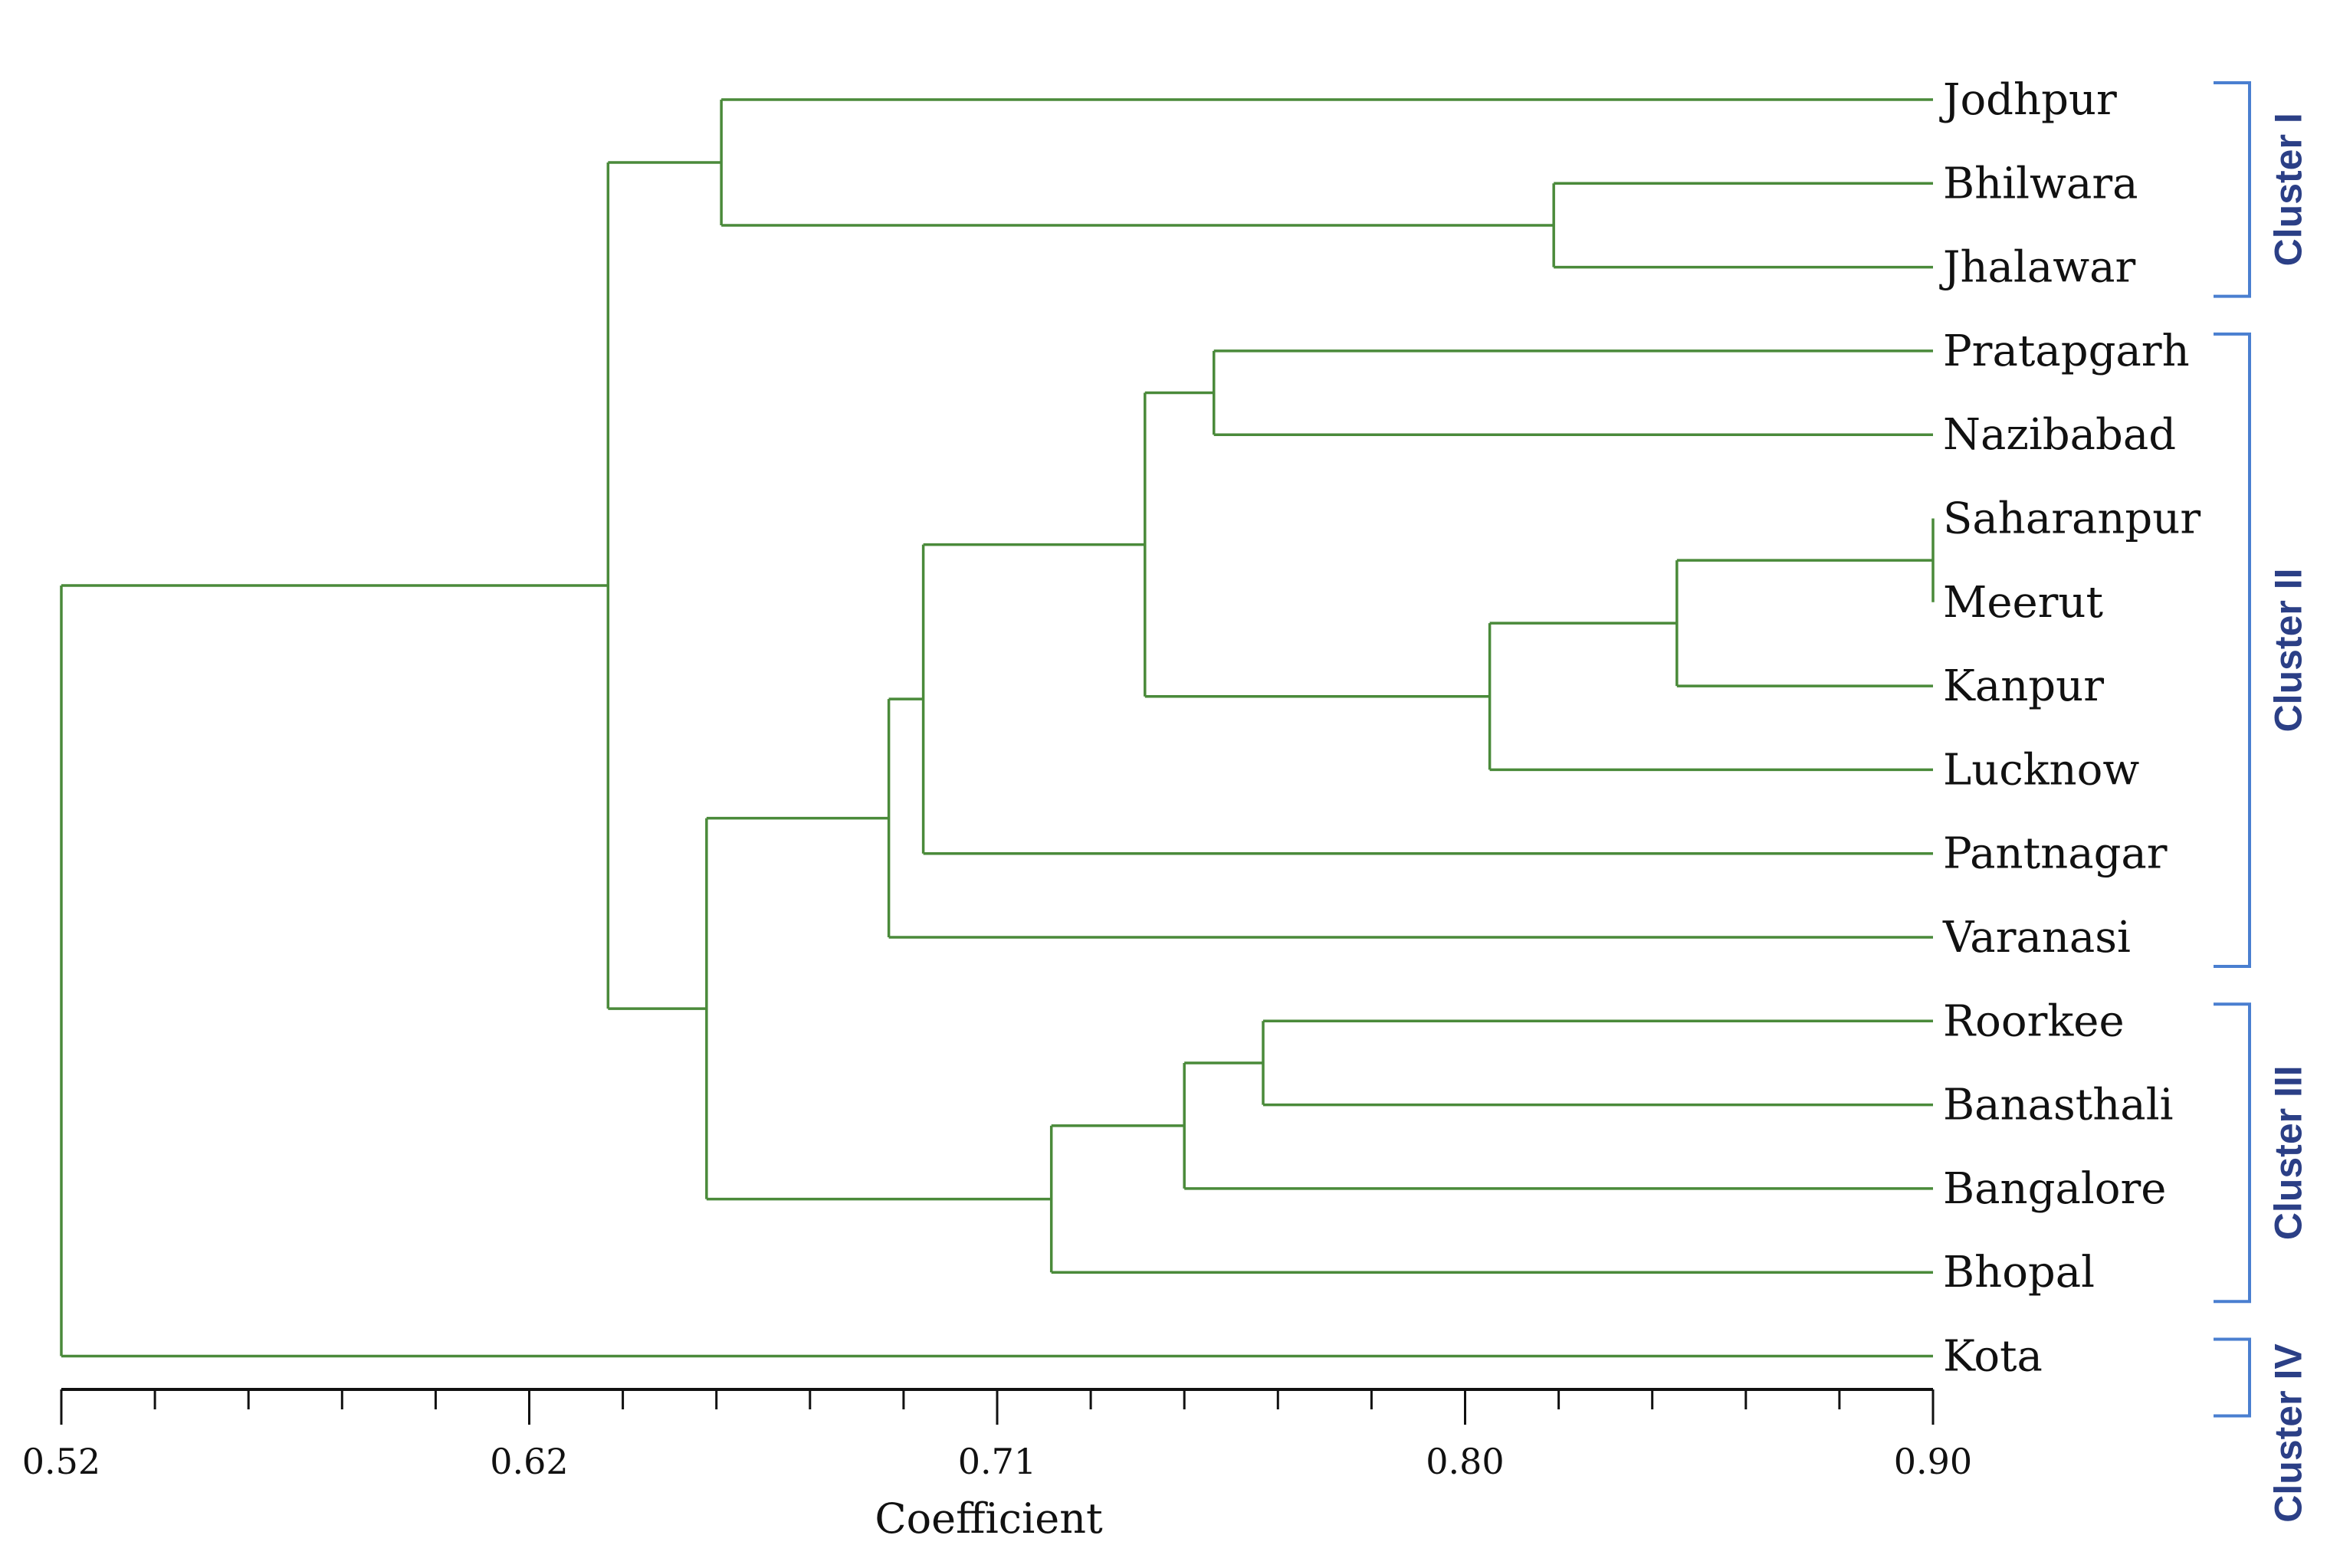 The width and height of the screenshot is (2340, 1568). Describe the element at coordinates (2066, 351) in the screenshot. I see `leaf-label-pratapgarh: Pratapgarh` at that location.